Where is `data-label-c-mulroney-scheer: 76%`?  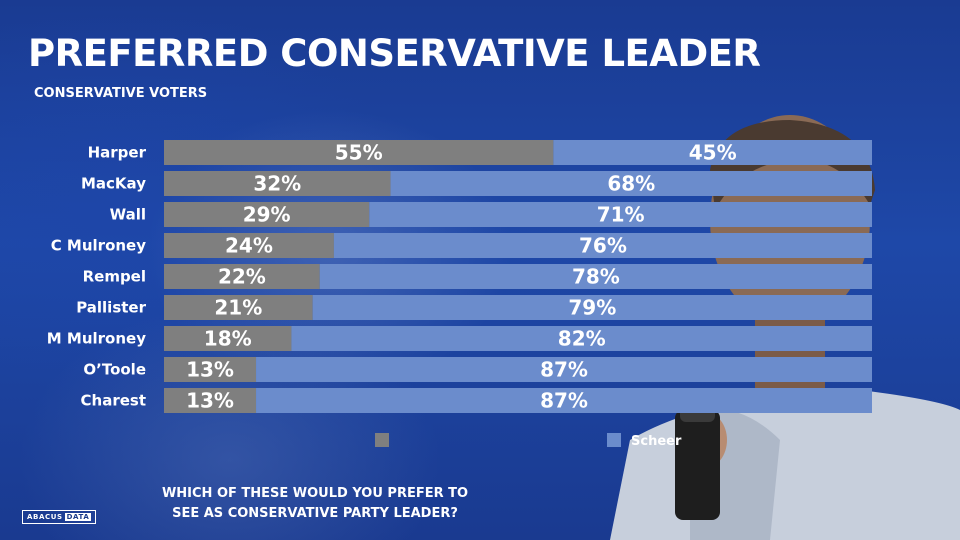 data-label-c-mulroney-scheer: 76% is located at coordinates (603, 246).